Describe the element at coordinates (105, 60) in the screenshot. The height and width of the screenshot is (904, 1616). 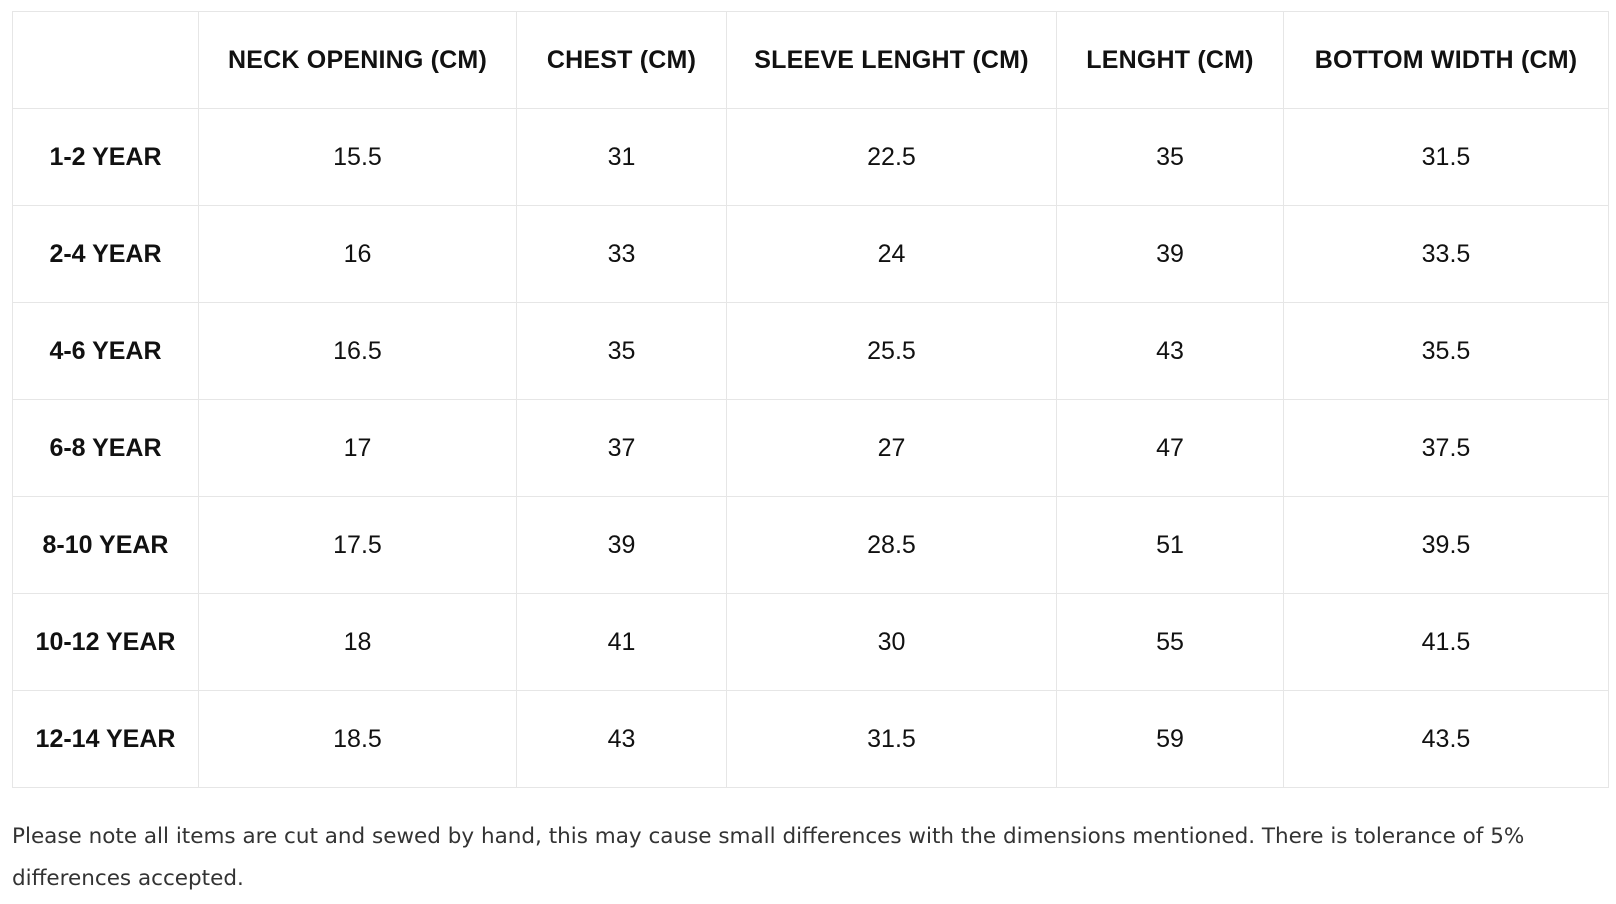
I see `corner-cell` at that location.